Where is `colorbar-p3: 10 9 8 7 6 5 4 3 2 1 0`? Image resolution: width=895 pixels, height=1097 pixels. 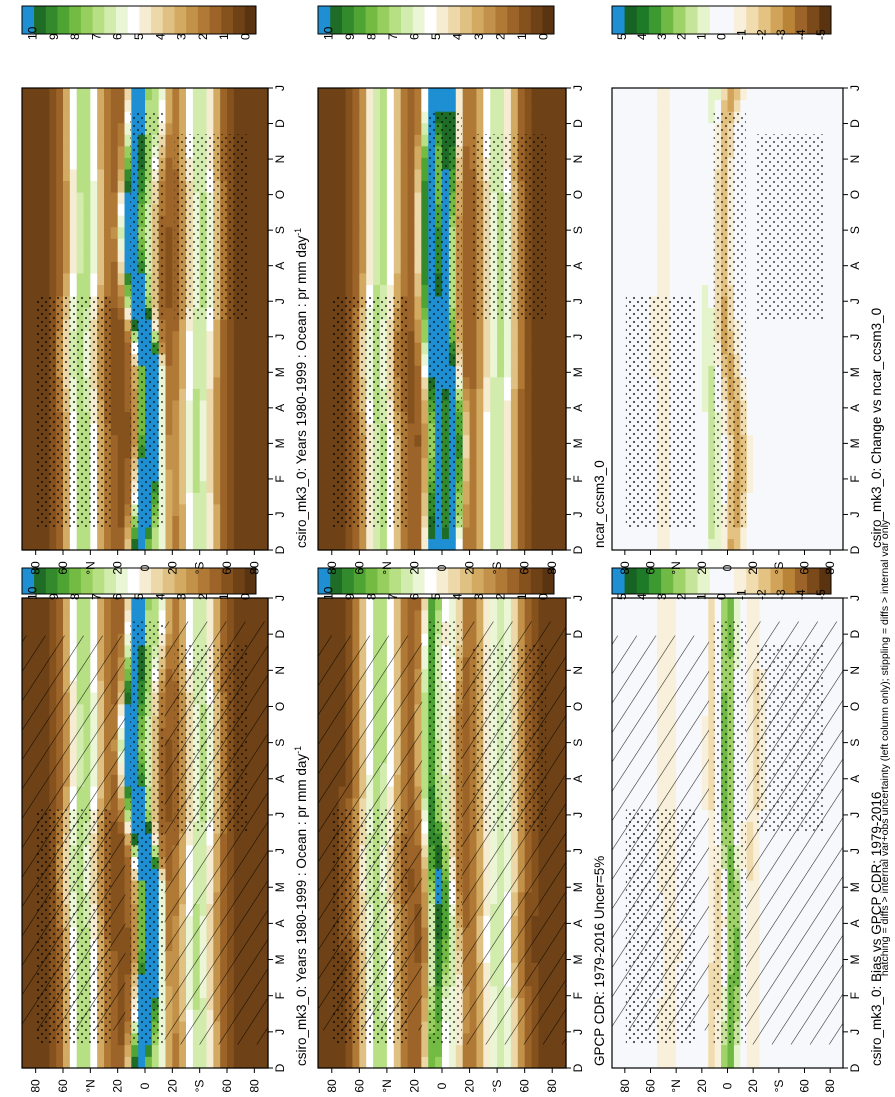
colorbar-p3: 10 9 8 7 6 5 4 3 2 1 0 is located at coordinates (436, 583).